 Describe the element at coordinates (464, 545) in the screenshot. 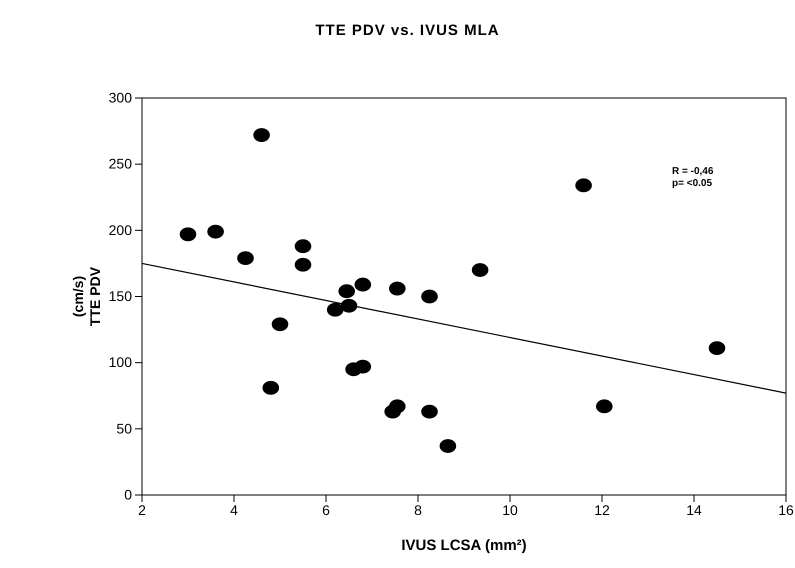

I see `x-axis-title: IVUS LCSA (mm²)` at that location.